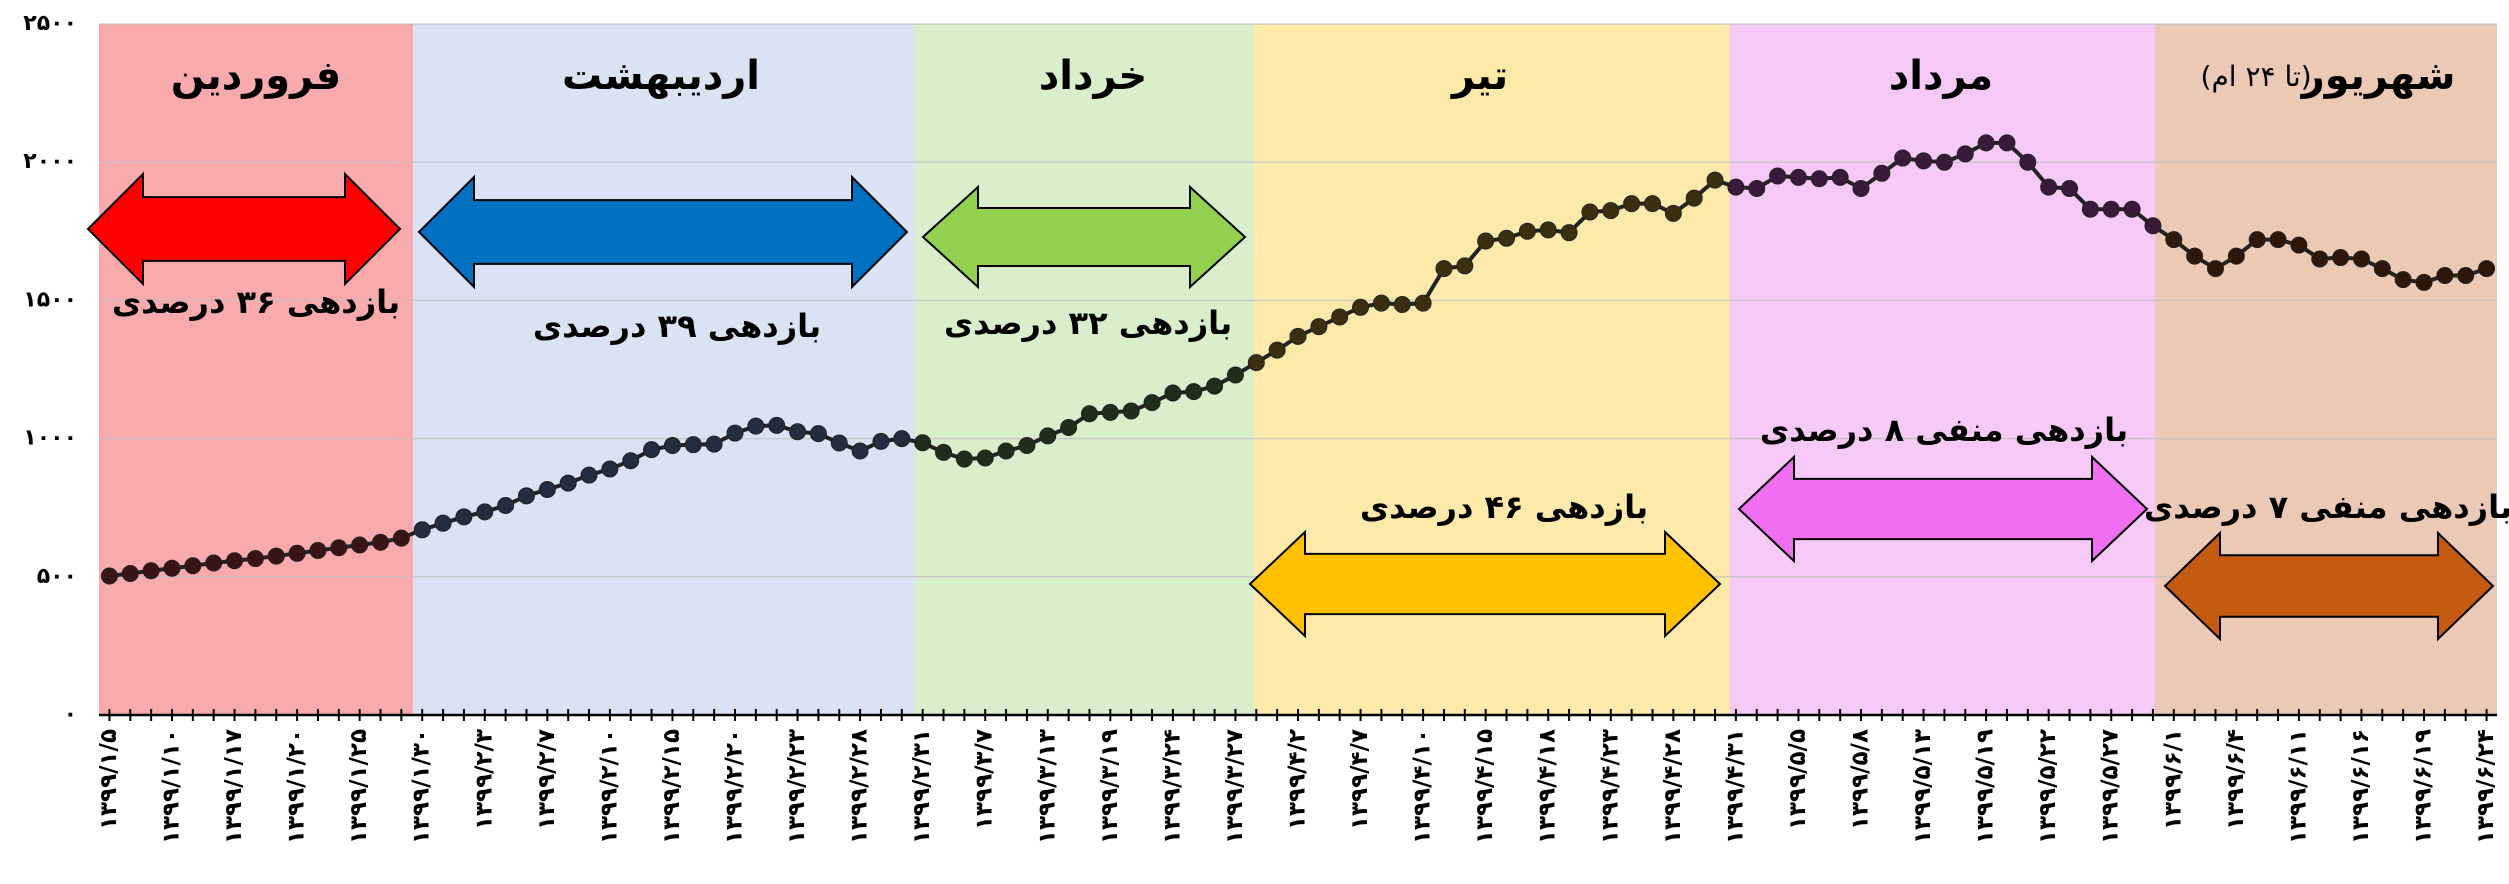  I want to click on return-label: بازدهی منفی ۸ درصدی, so click(1944, 430).